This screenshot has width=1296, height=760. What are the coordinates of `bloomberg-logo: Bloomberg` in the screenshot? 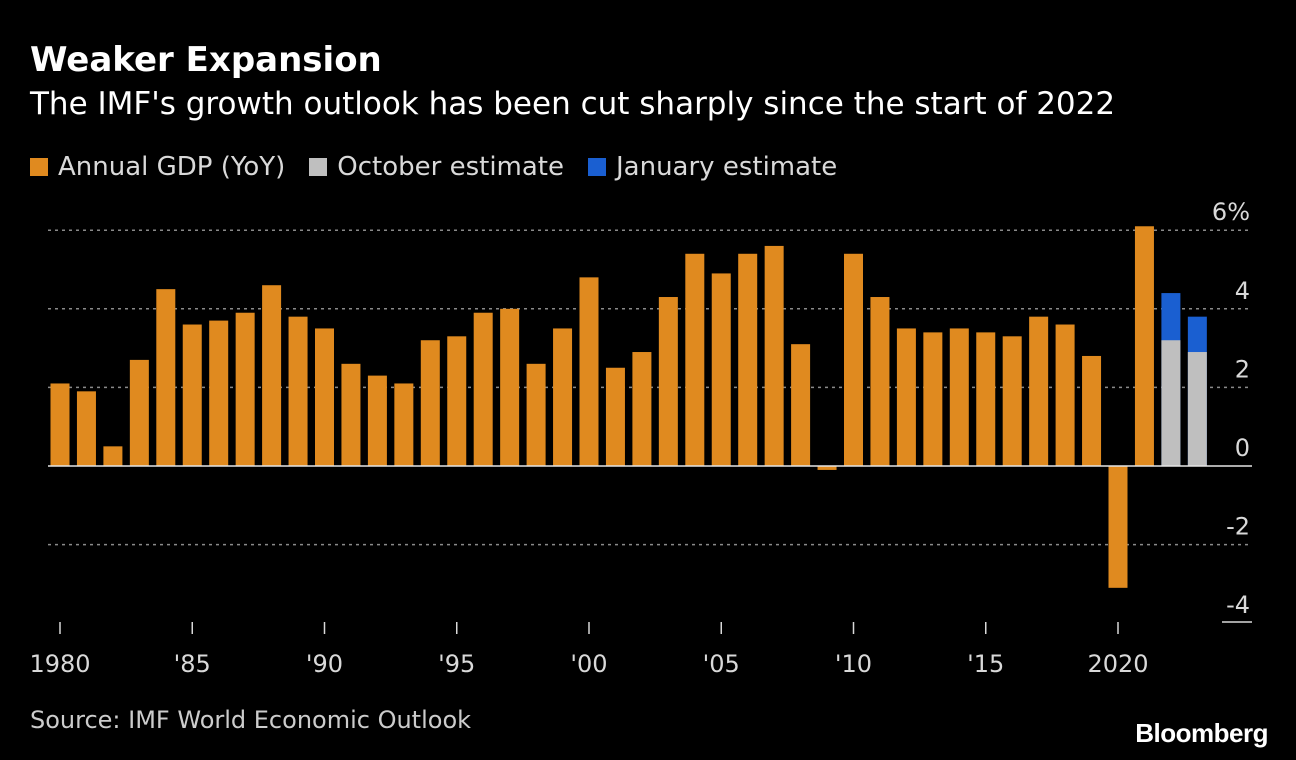 It's located at (1201, 733).